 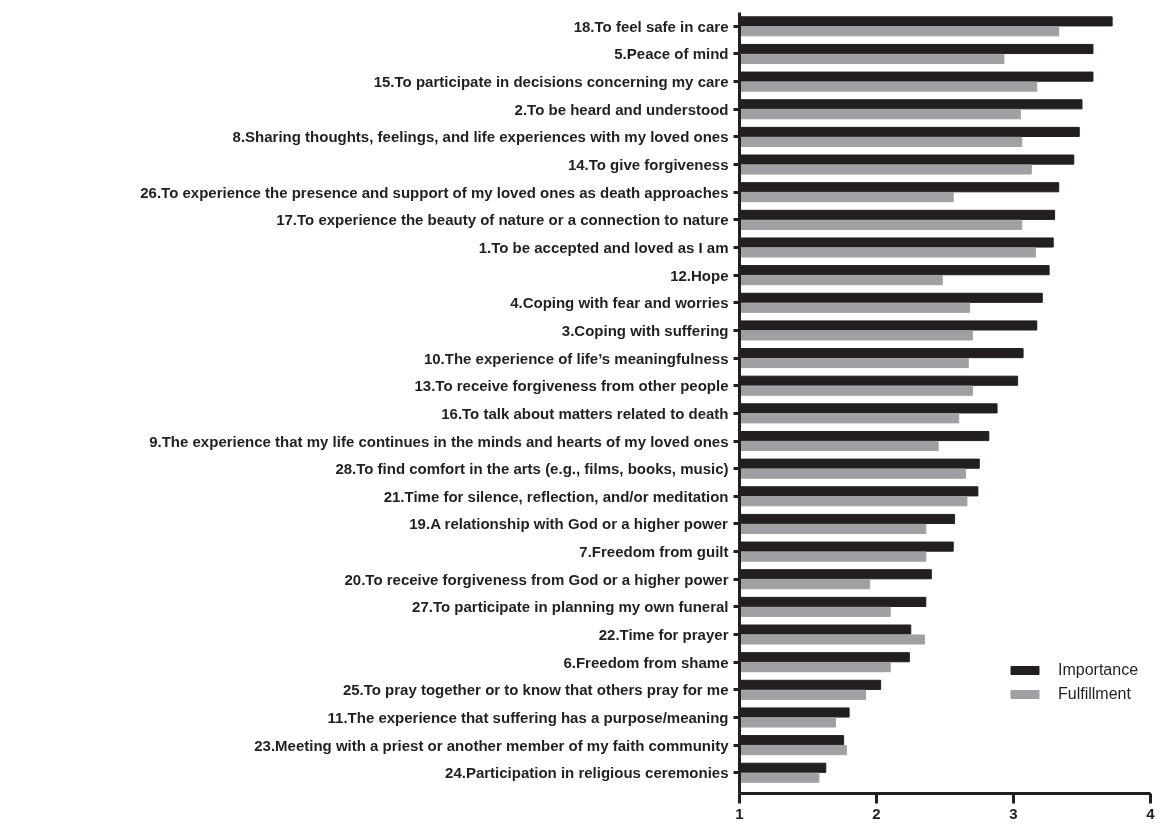 I want to click on y-tick-label: 8.Sharing thoughts, feelings, and life experiences with my loved ones, so click(x=480, y=137).